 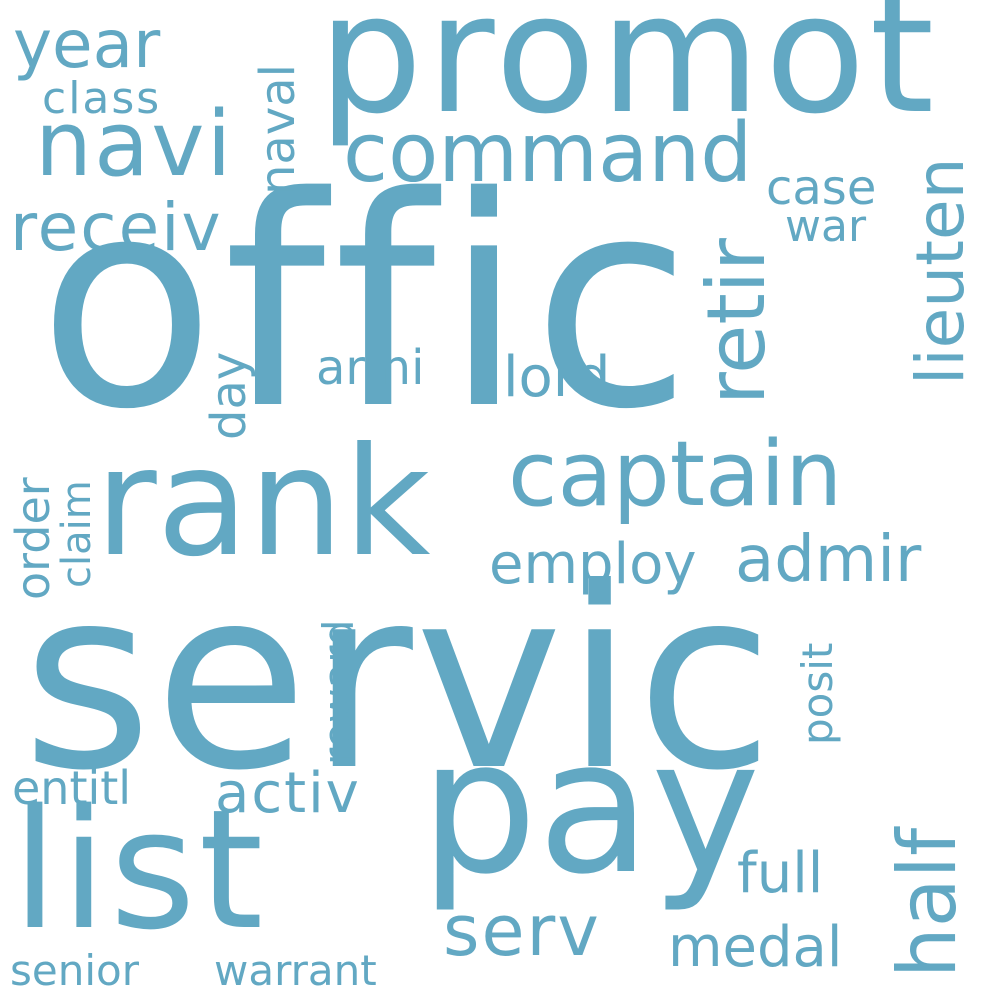 I want to click on word-order: order, so click(x=33, y=538).